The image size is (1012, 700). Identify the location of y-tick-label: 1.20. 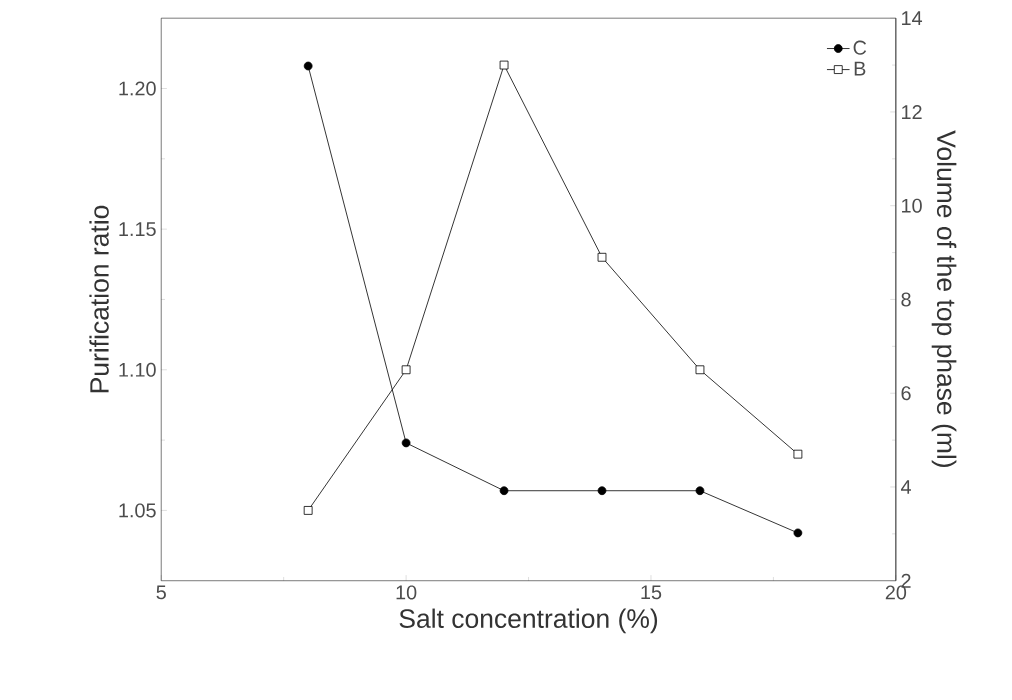
(137, 88).